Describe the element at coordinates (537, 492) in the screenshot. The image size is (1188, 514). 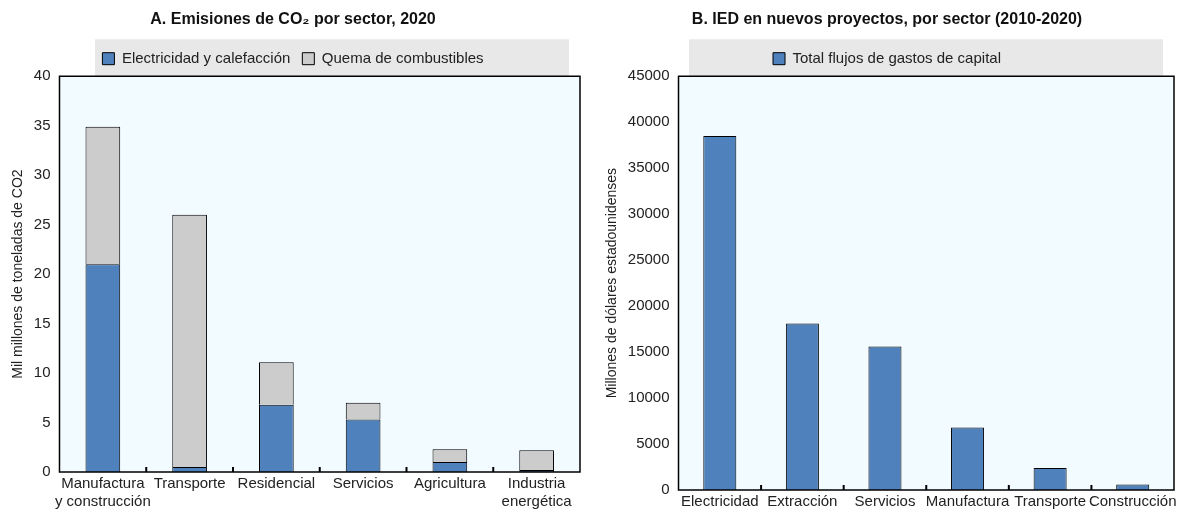
I see `x-tick-label: Industria energética` at that location.